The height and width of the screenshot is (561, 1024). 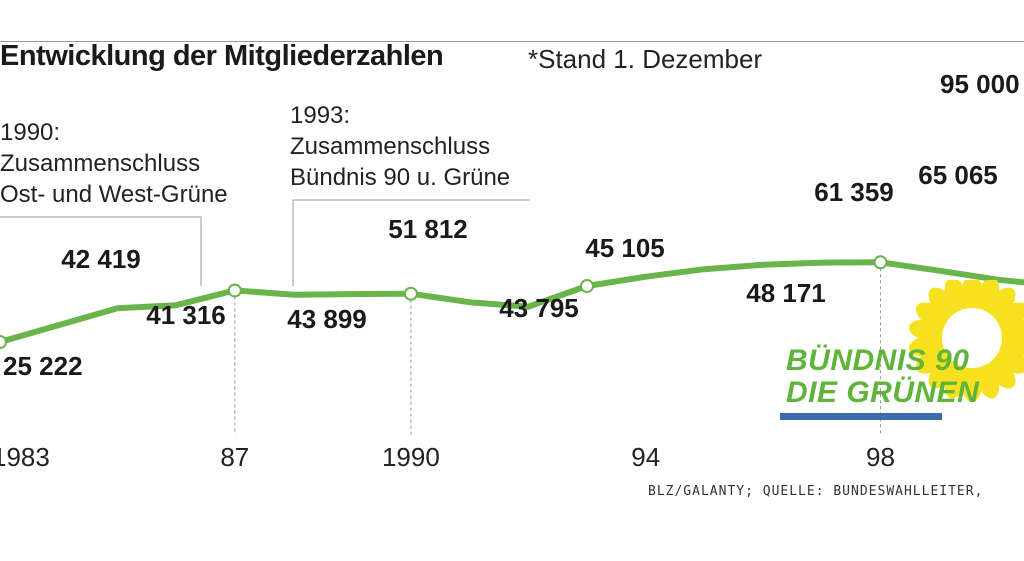 What do you see at coordinates (966, 341) in the screenshot?
I see `sunflower-icon` at bounding box center [966, 341].